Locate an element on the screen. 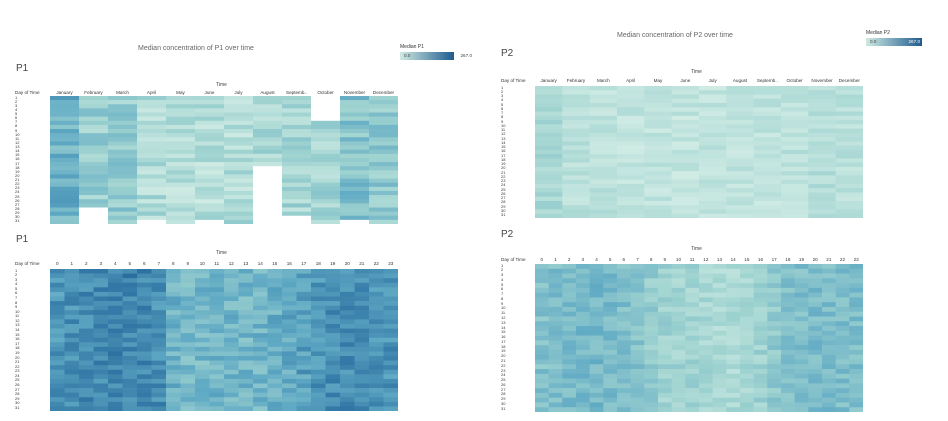 This screenshot has height=421, width=948. x-tick-label: 1 is located at coordinates (72, 263).